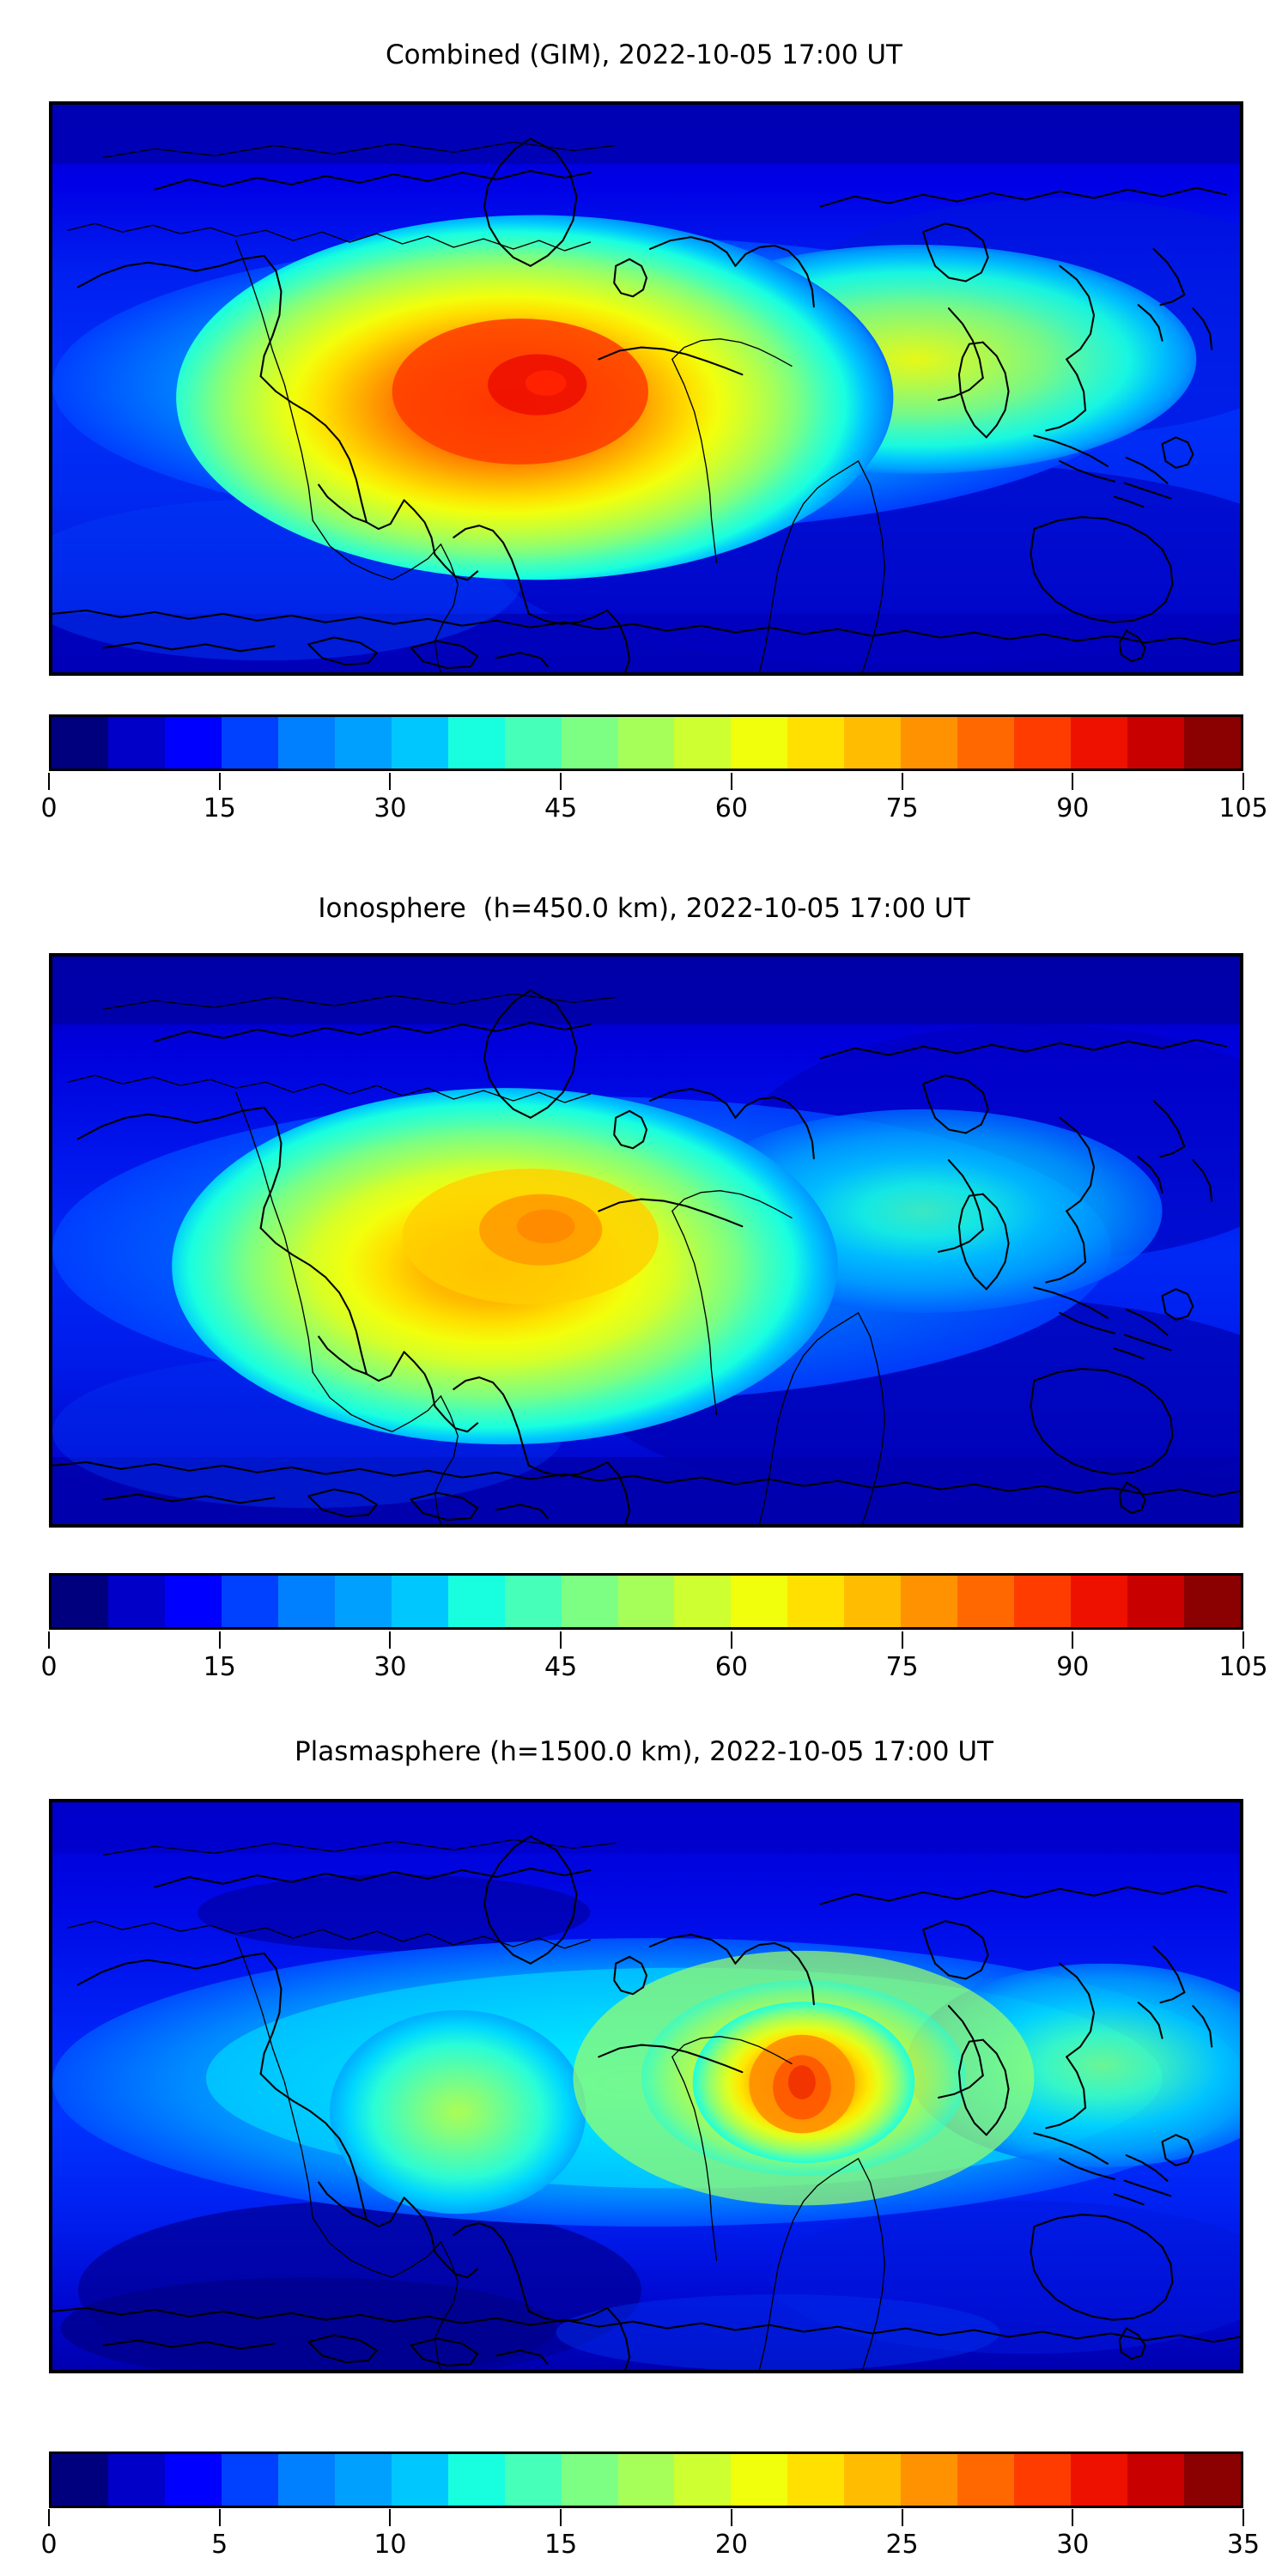 This screenshot has height=2576, width=1288. I want to click on colorbar-cells-plasmasphere, so click(647, 2480).